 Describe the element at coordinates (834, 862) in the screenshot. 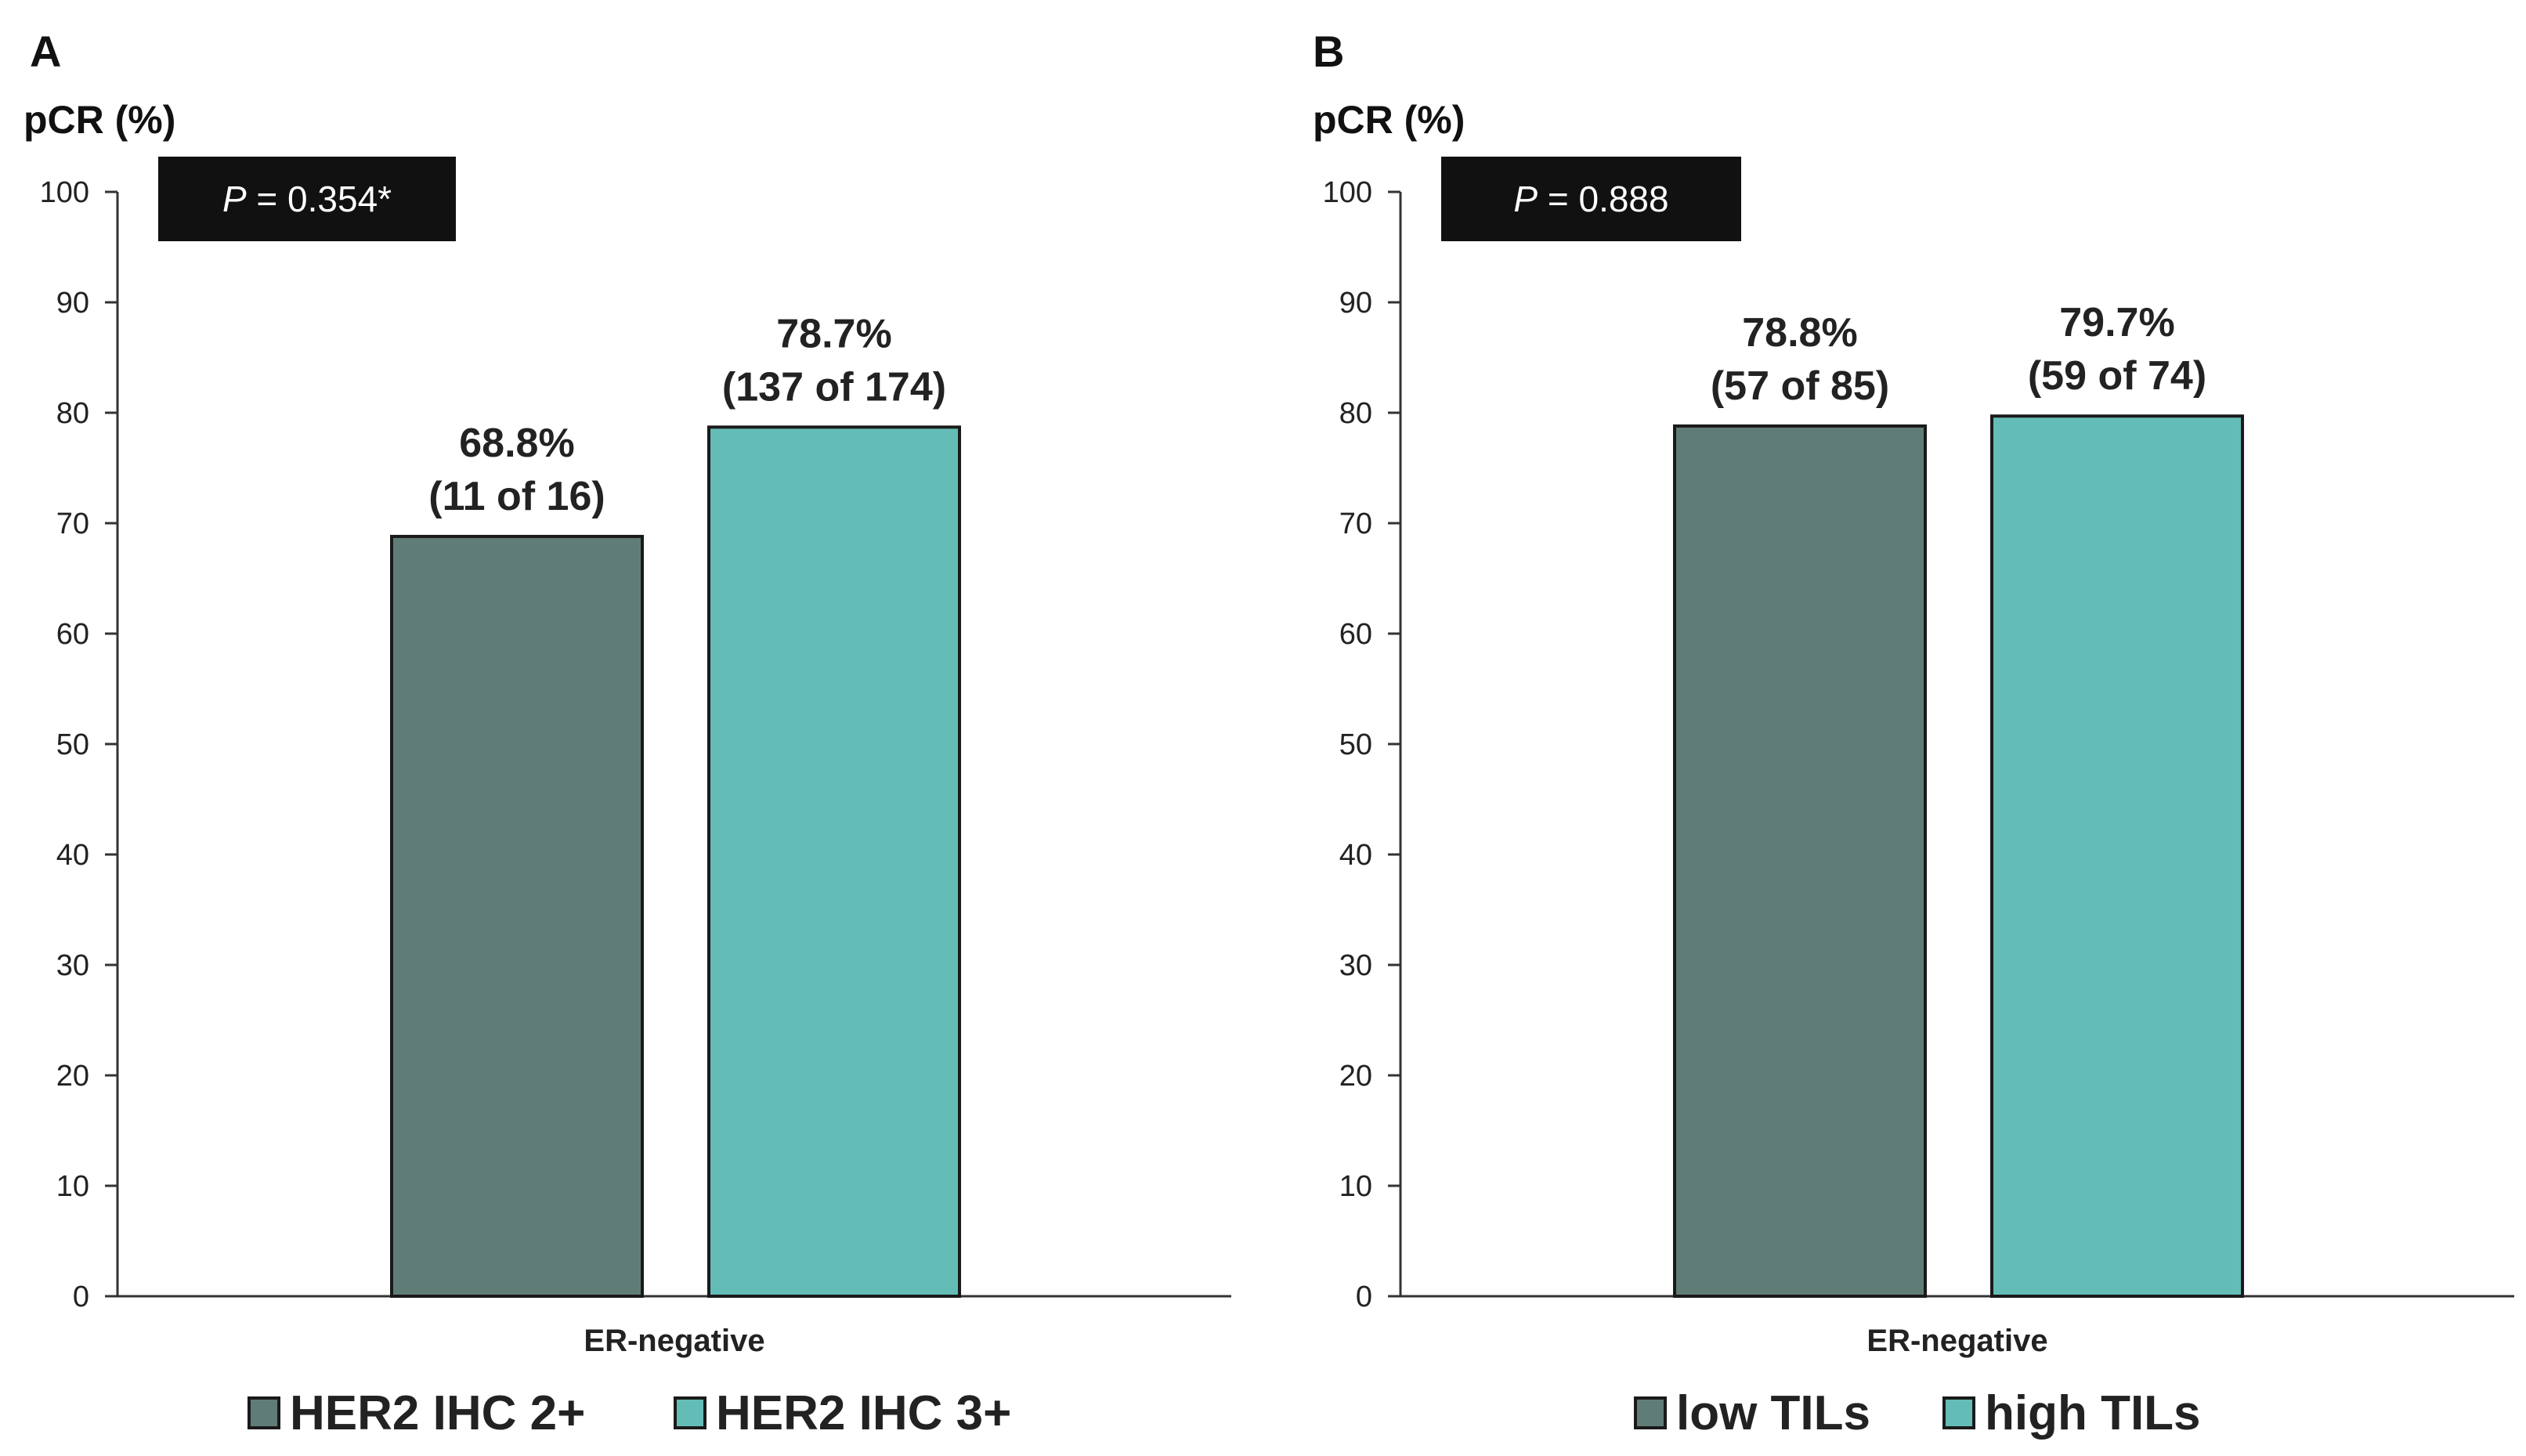

I see `bar-her2-ihc-3-` at that location.